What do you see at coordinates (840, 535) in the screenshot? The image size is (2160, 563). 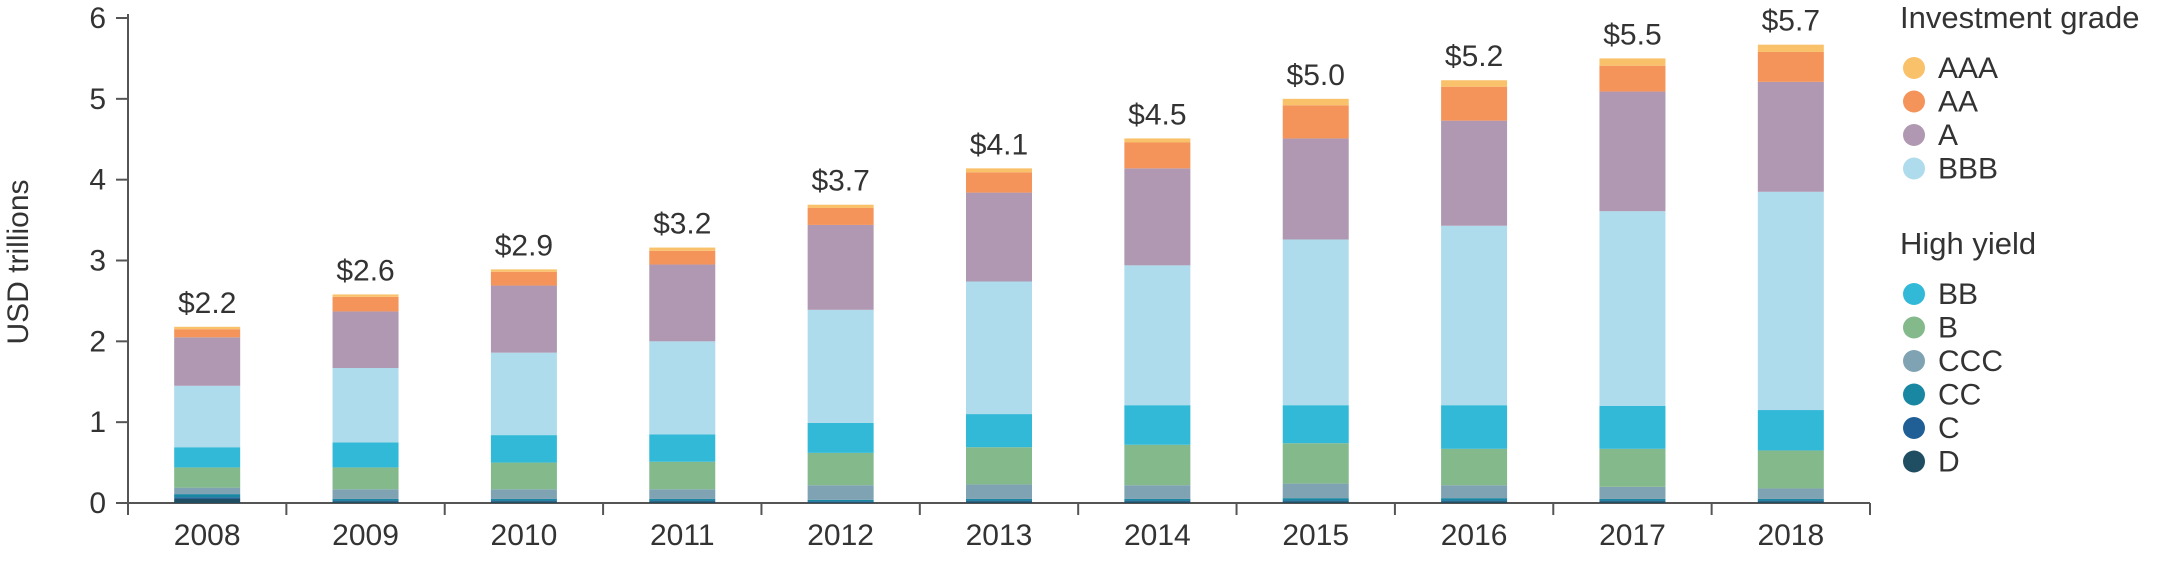 I see `x-tick-label: 2012` at bounding box center [840, 535].